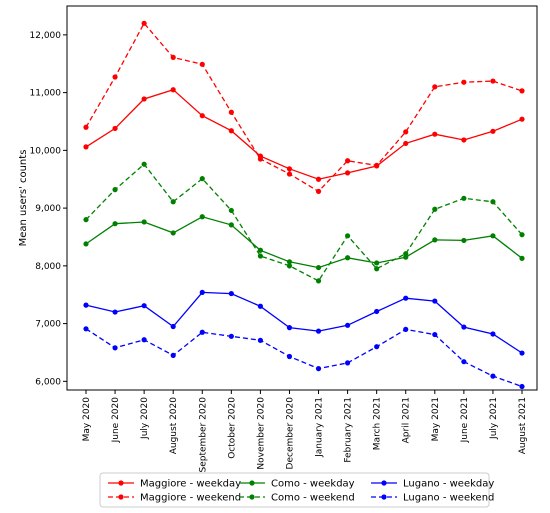 The height and width of the screenshot is (513, 550). What do you see at coordinates (261, 433) in the screenshot?
I see `x-tick-label: November 2020` at bounding box center [261, 433].